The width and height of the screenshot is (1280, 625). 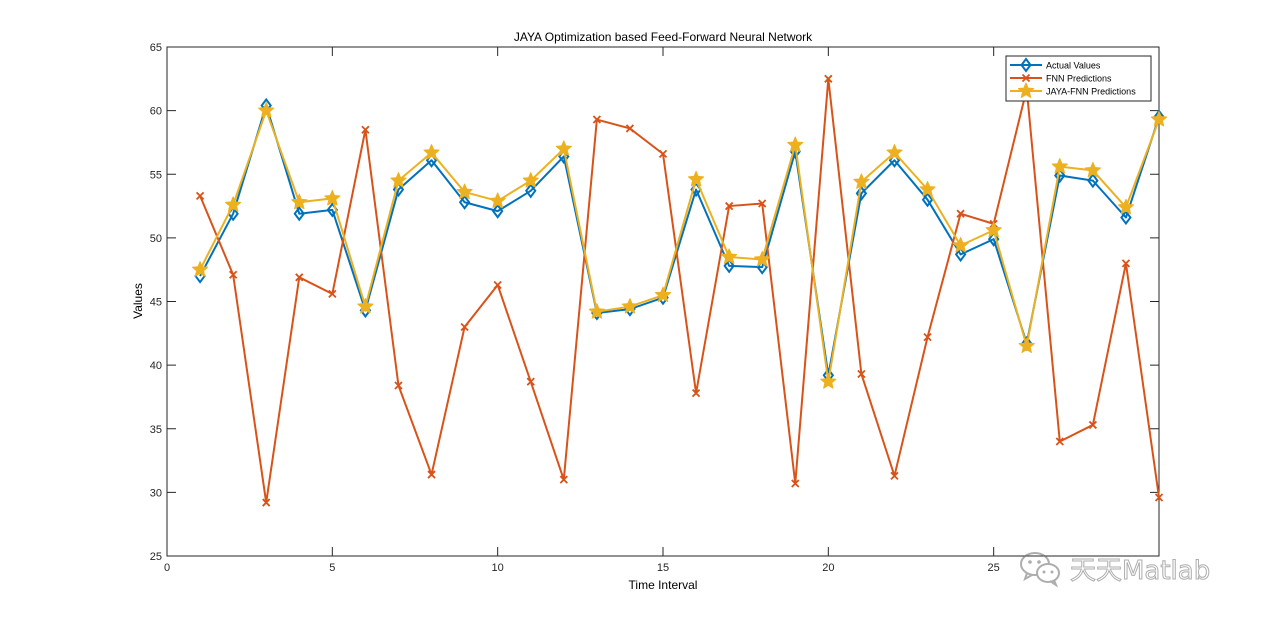 What do you see at coordinates (156, 303) in the screenshot?
I see `y-tick-label: 45` at bounding box center [156, 303].